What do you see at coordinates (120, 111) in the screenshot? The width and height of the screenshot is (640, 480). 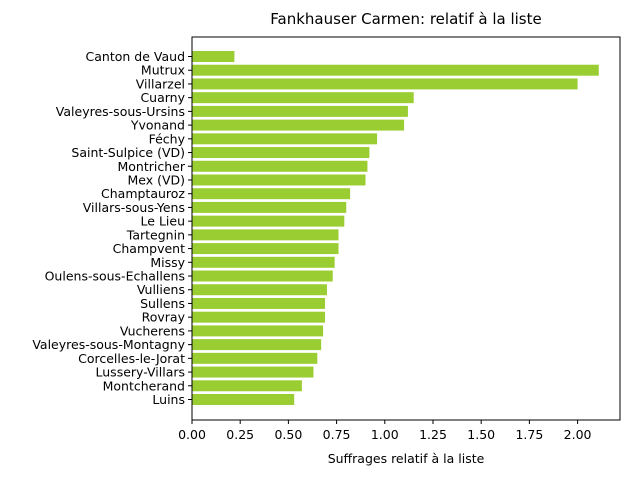 I see `category-label: Valeyres-sous-Ursins` at bounding box center [120, 111].